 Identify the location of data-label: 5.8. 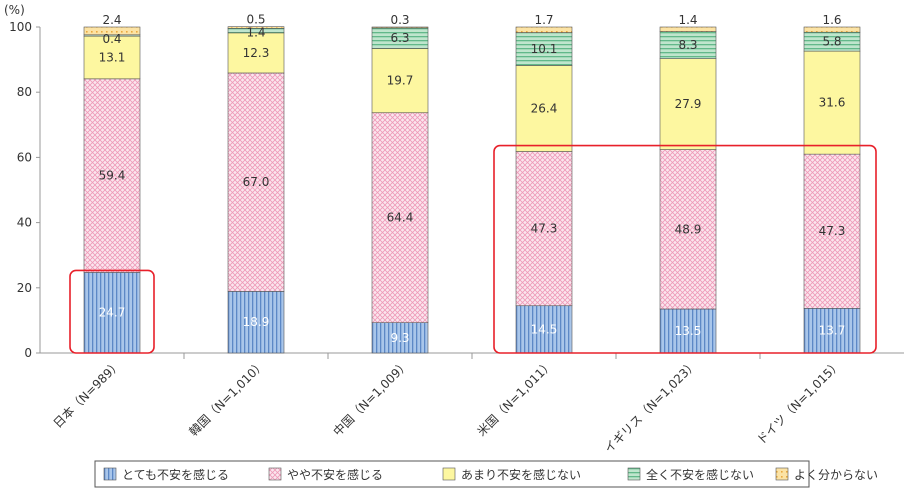
(831, 42).